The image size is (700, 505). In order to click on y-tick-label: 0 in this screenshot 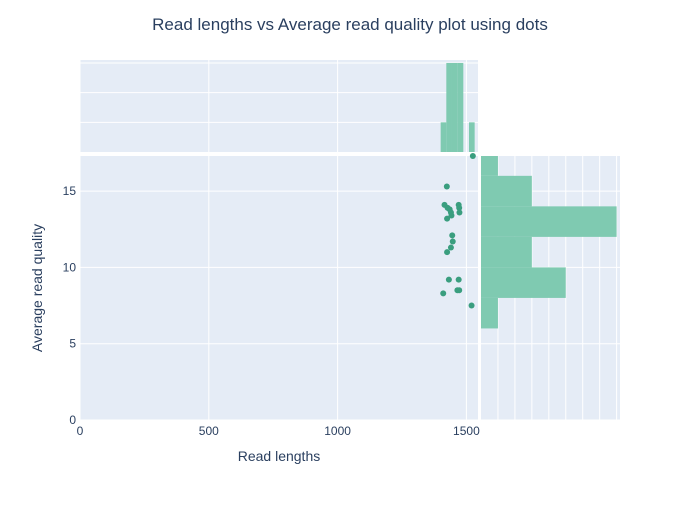, I will do `click(72, 420)`.